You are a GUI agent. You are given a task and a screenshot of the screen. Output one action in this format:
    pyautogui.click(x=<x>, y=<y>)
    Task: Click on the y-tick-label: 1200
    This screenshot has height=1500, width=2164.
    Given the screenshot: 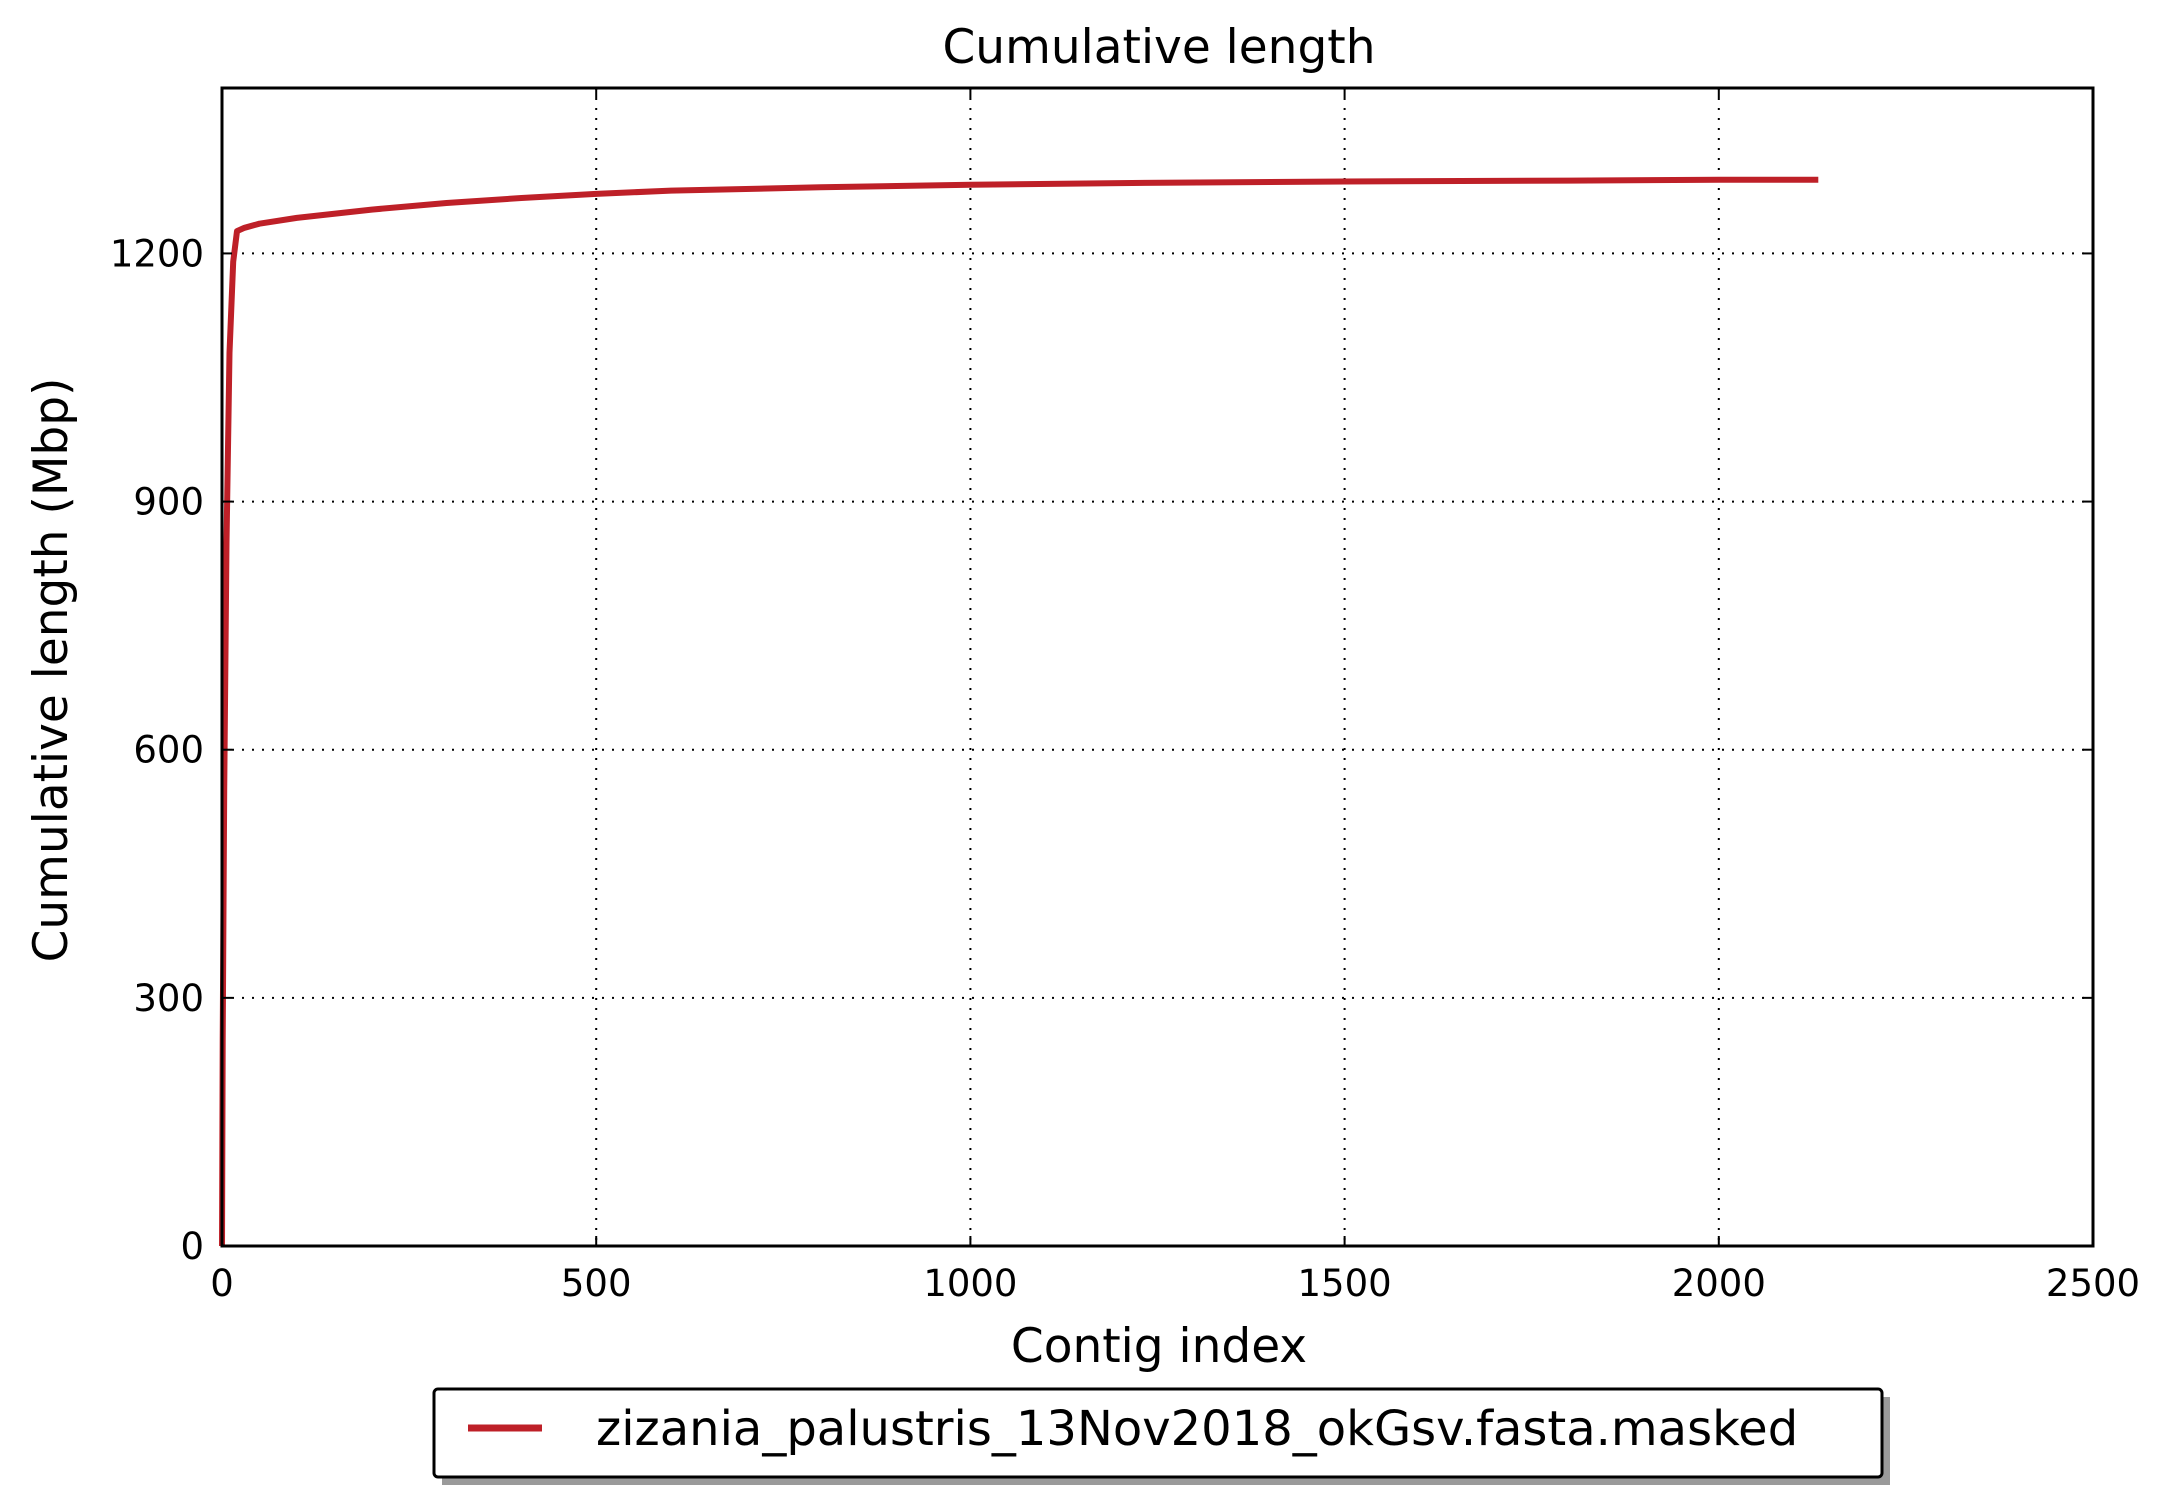 What is the action you would take?
    pyautogui.click(x=157, y=253)
    